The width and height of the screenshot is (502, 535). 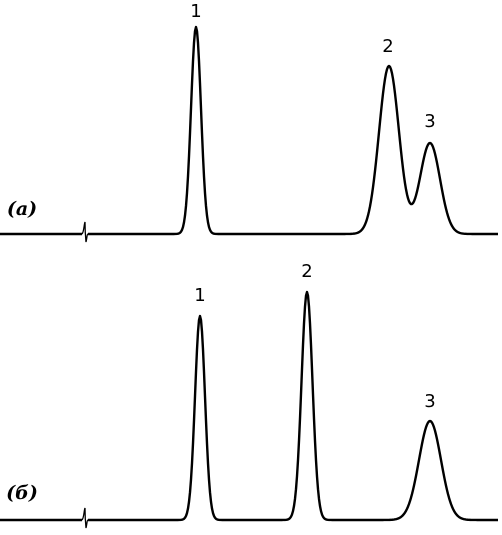 What do you see at coordinates (22, 209) in the screenshot?
I see `panel-label: (a)` at bounding box center [22, 209].